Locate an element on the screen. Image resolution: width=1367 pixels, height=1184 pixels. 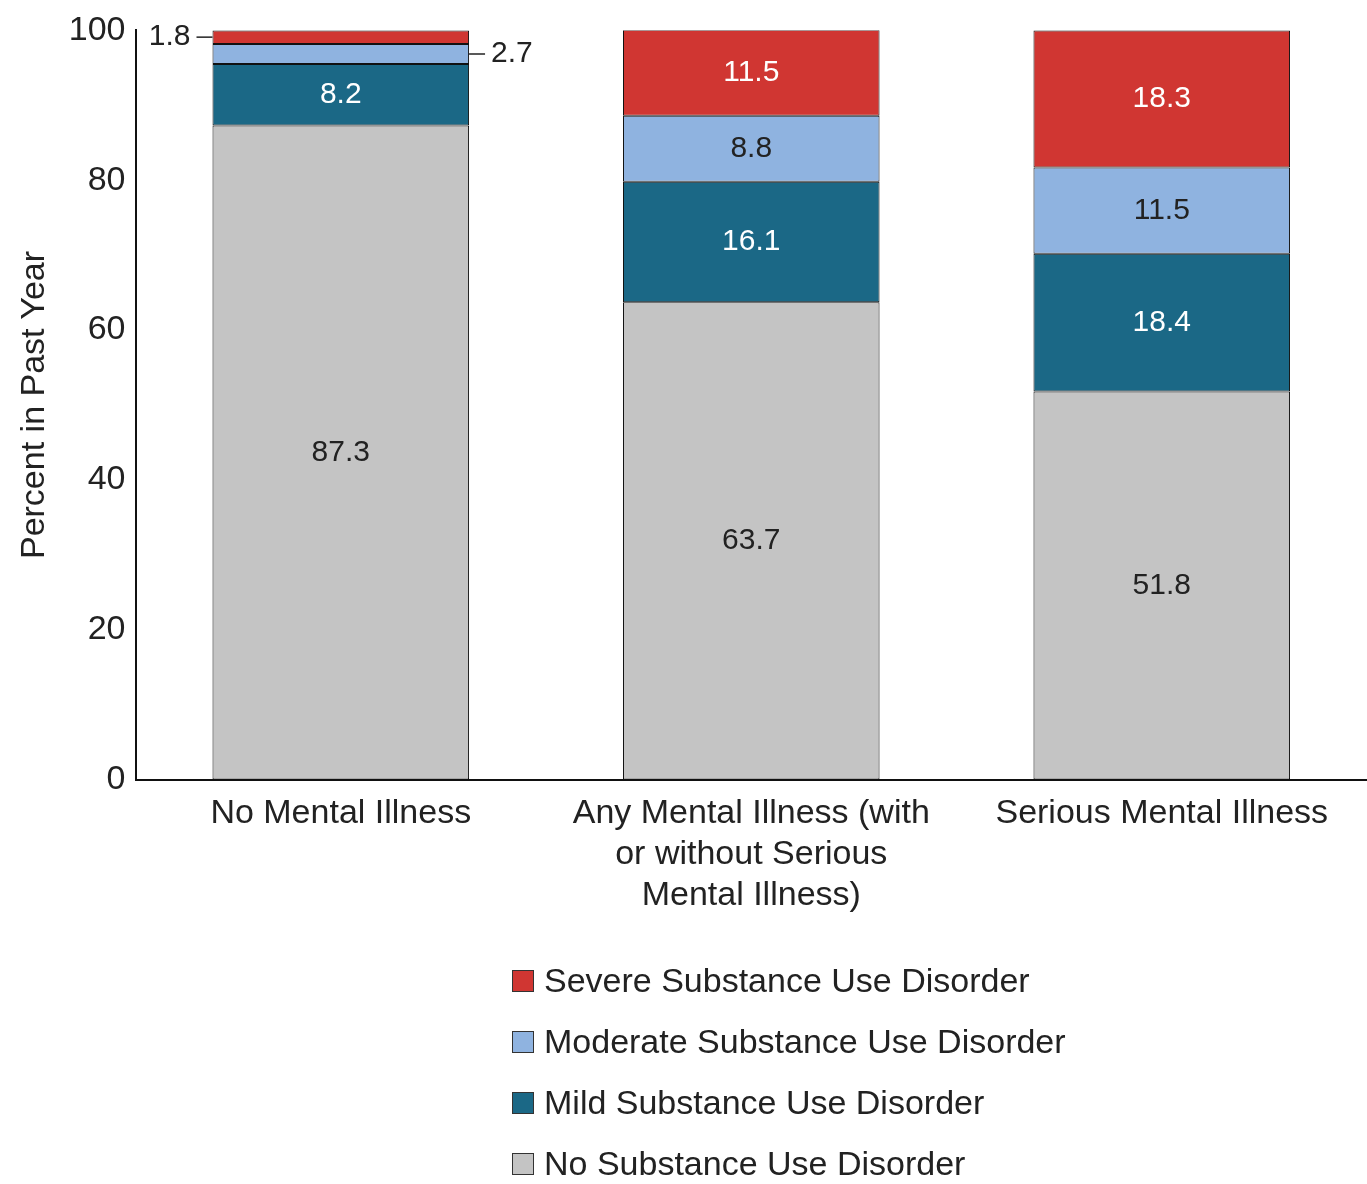
legend-label: Mild Substance Use Disorder is located at coordinates (764, 1102).